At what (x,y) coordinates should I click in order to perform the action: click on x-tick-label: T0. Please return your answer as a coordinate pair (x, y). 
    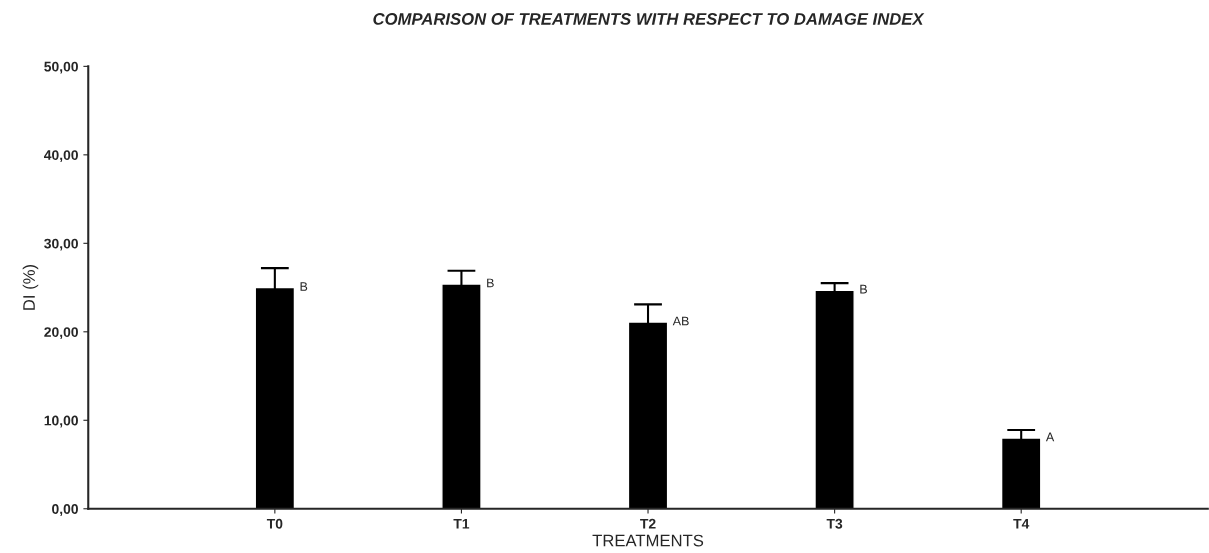
    Looking at the image, I should click on (274, 523).